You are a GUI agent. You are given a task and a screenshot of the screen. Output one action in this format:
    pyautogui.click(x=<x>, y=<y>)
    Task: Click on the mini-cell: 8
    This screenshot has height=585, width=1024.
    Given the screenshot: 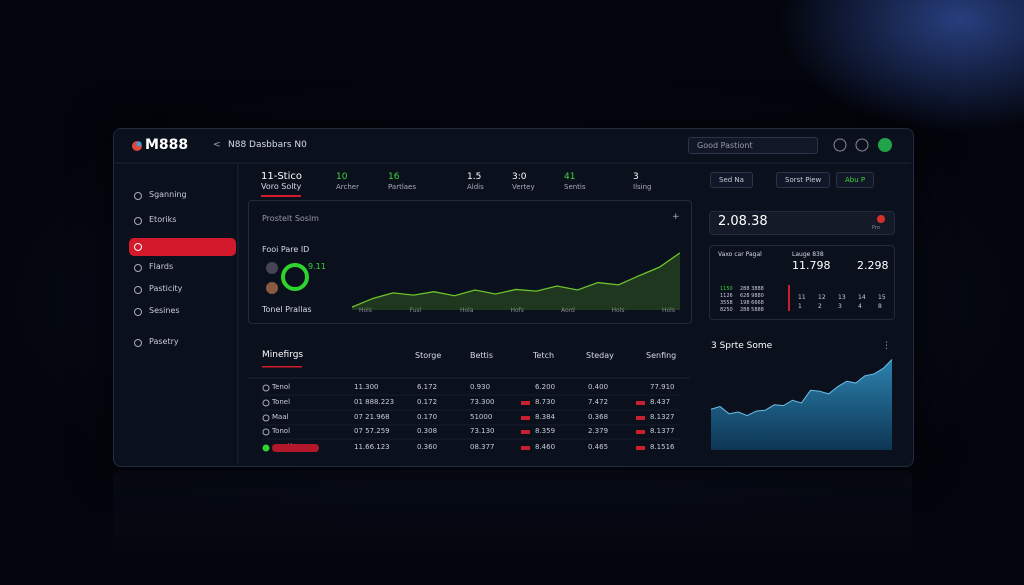 What is the action you would take?
    pyautogui.click(x=880, y=306)
    